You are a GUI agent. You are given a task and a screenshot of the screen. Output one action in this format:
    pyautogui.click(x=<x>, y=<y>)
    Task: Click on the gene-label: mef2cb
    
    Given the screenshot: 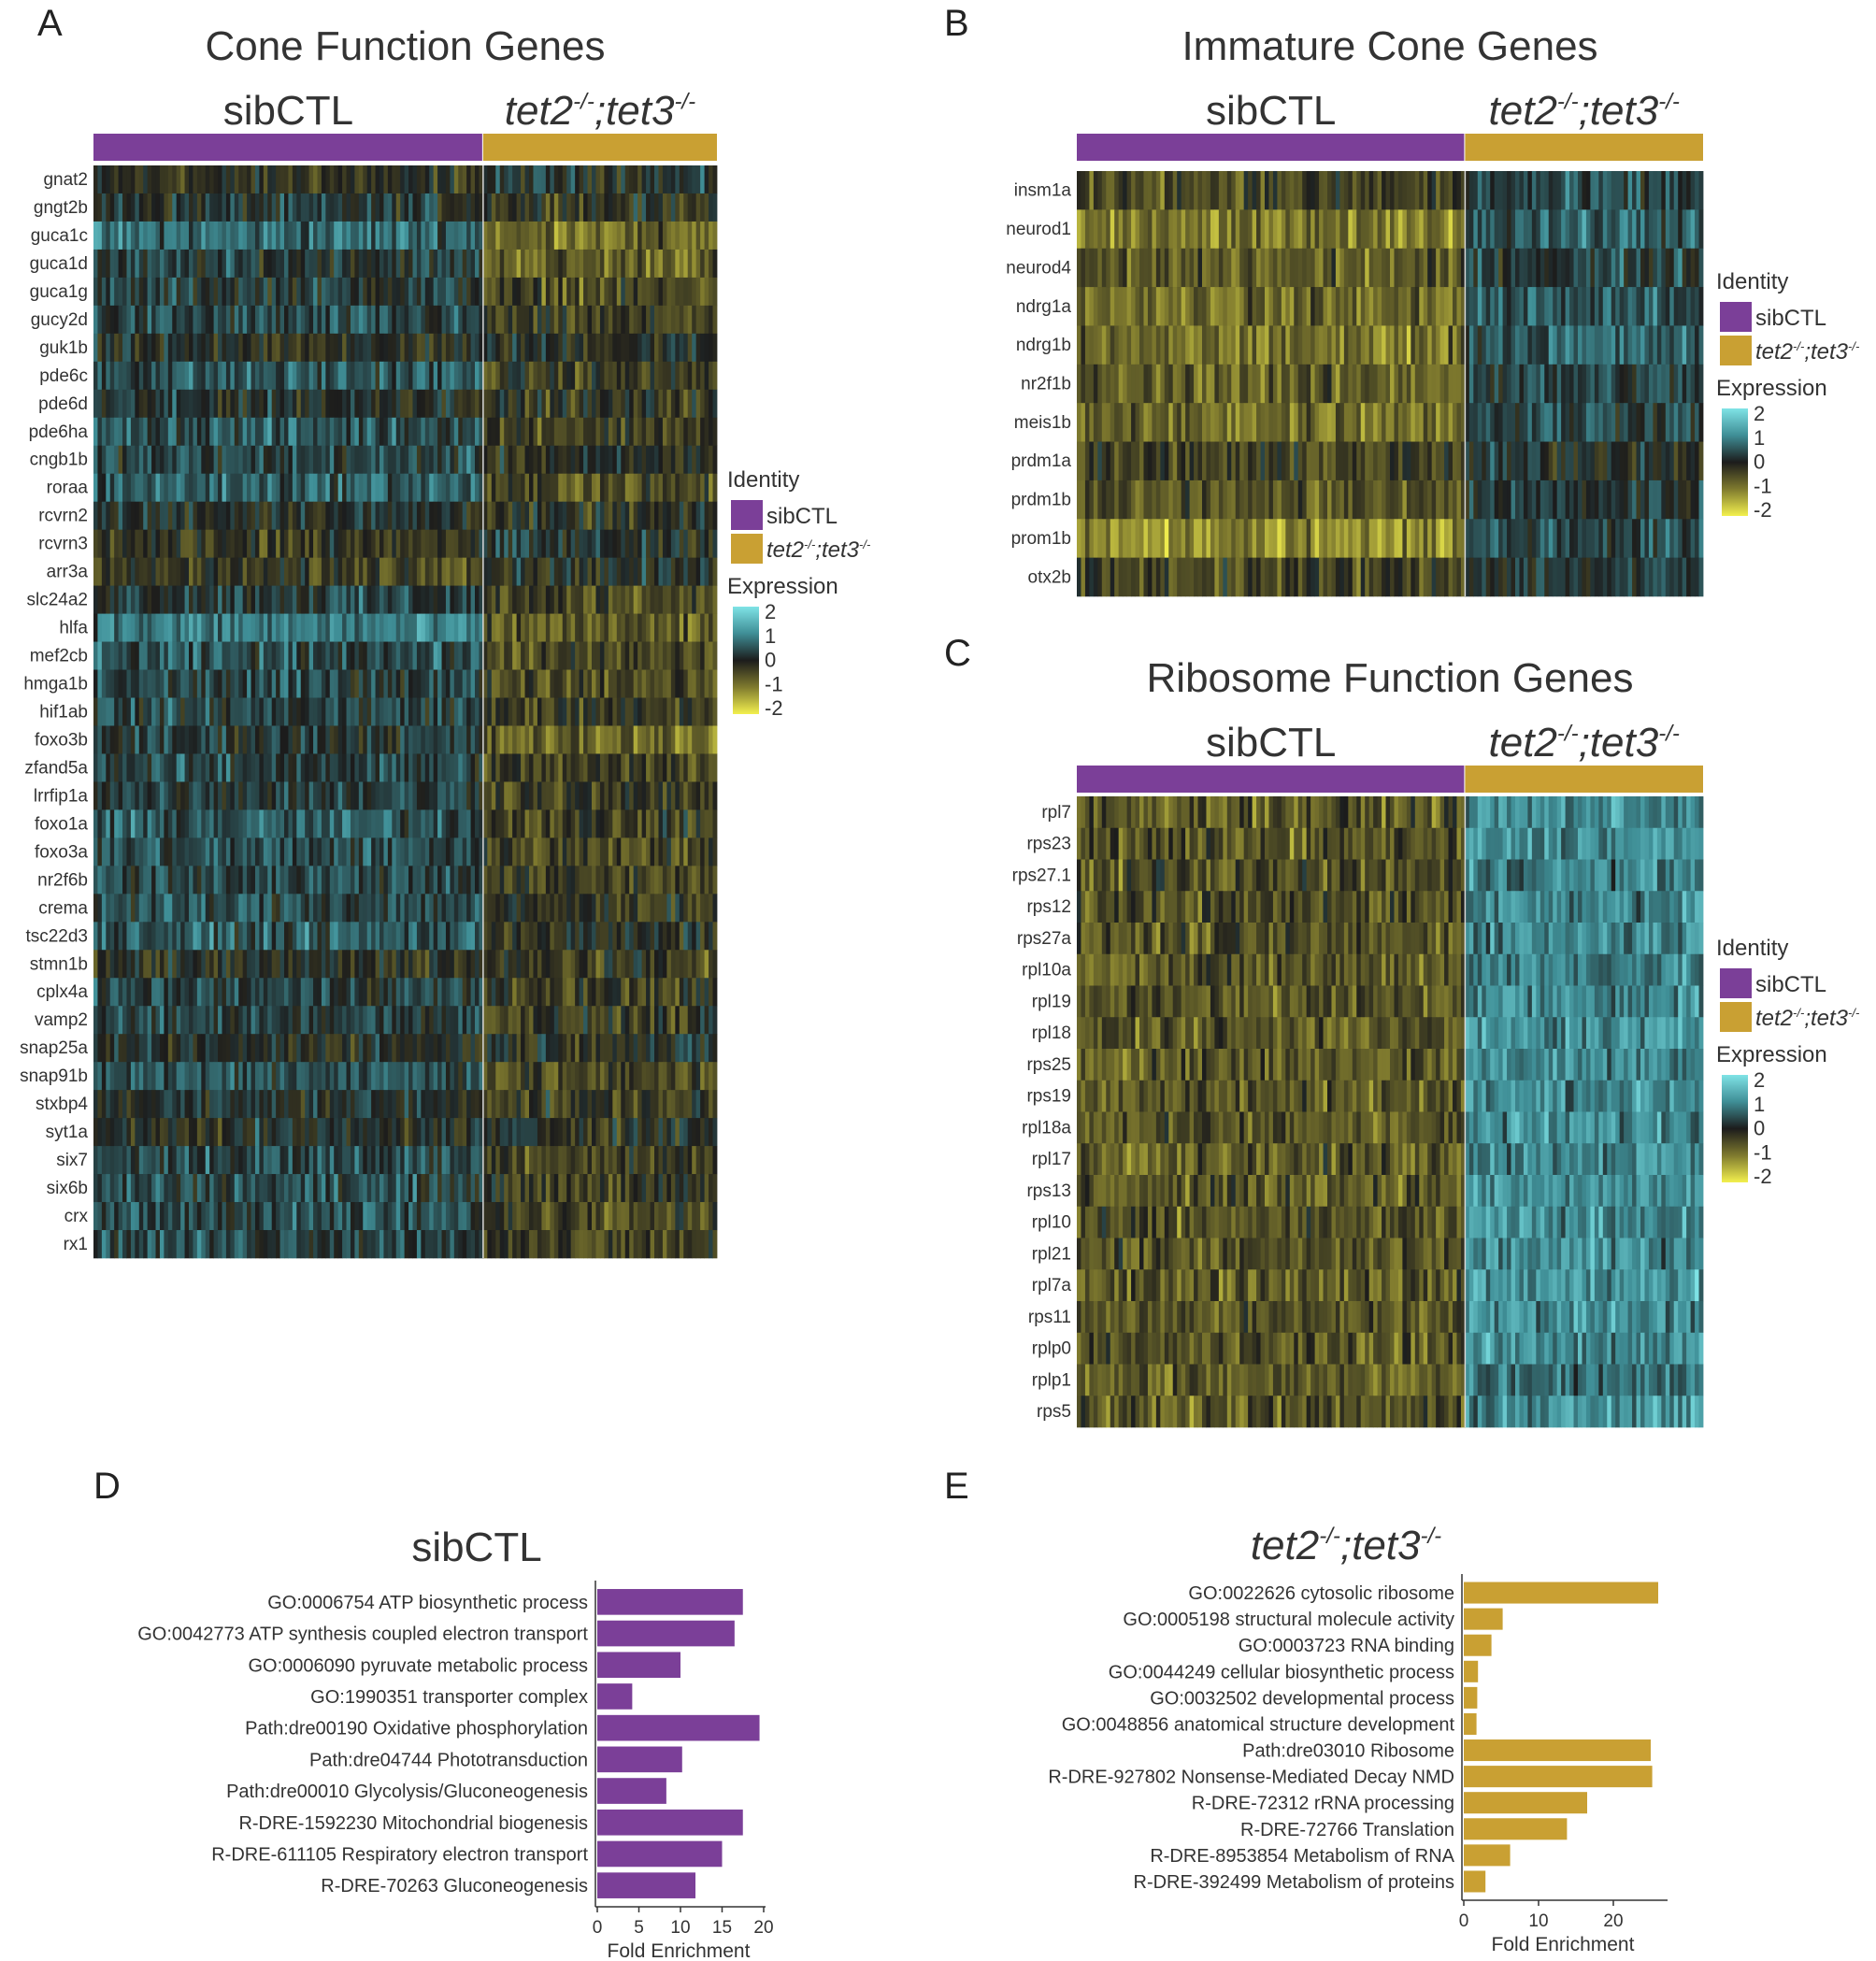 What is the action you would take?
    pyautogui.click(x=59, y=656)
    